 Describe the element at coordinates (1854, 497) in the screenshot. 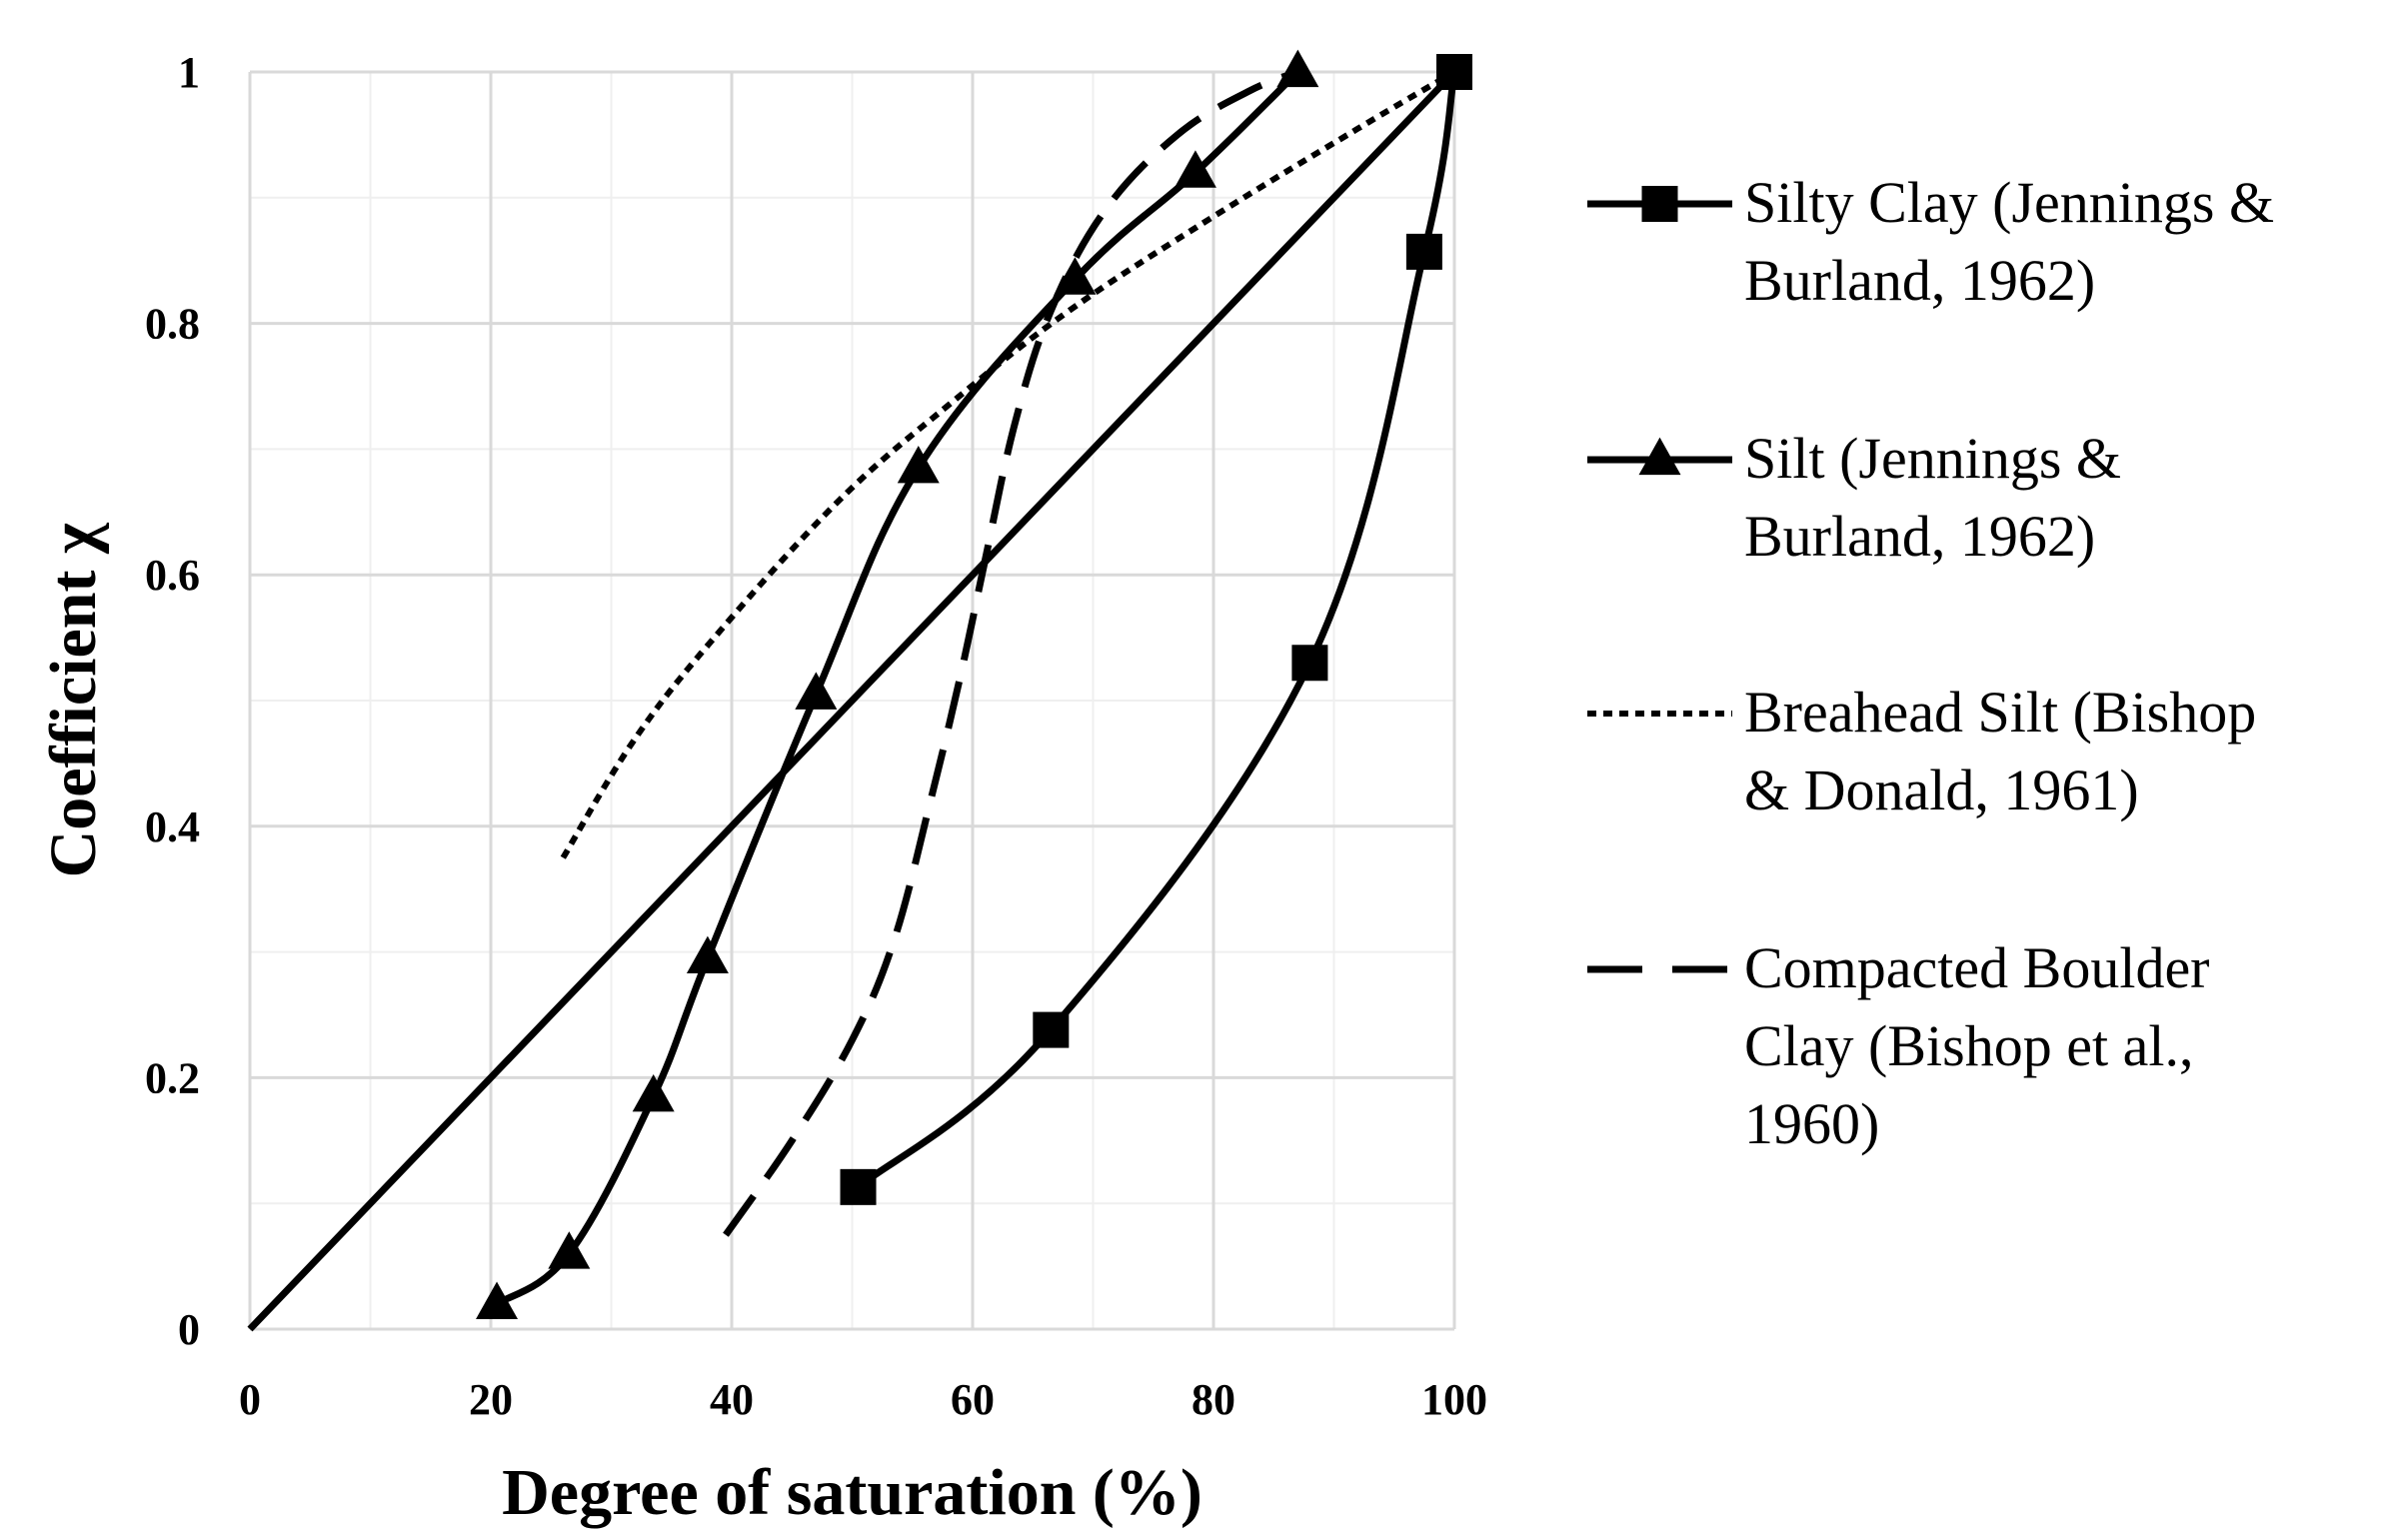

I see `legend-item-1: Silt (Jennings & Burland, 1962)` at that location.